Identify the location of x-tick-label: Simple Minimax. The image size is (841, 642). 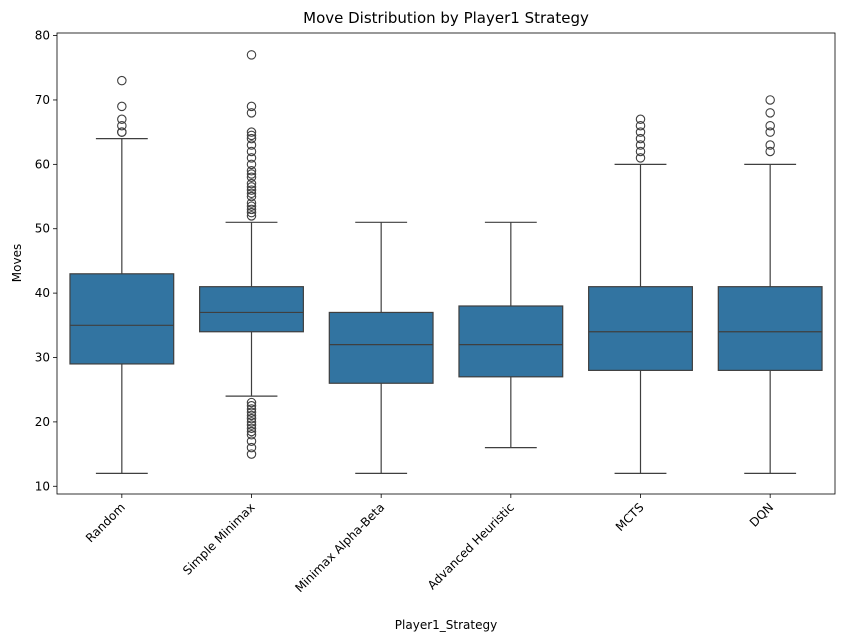
(218, 538).